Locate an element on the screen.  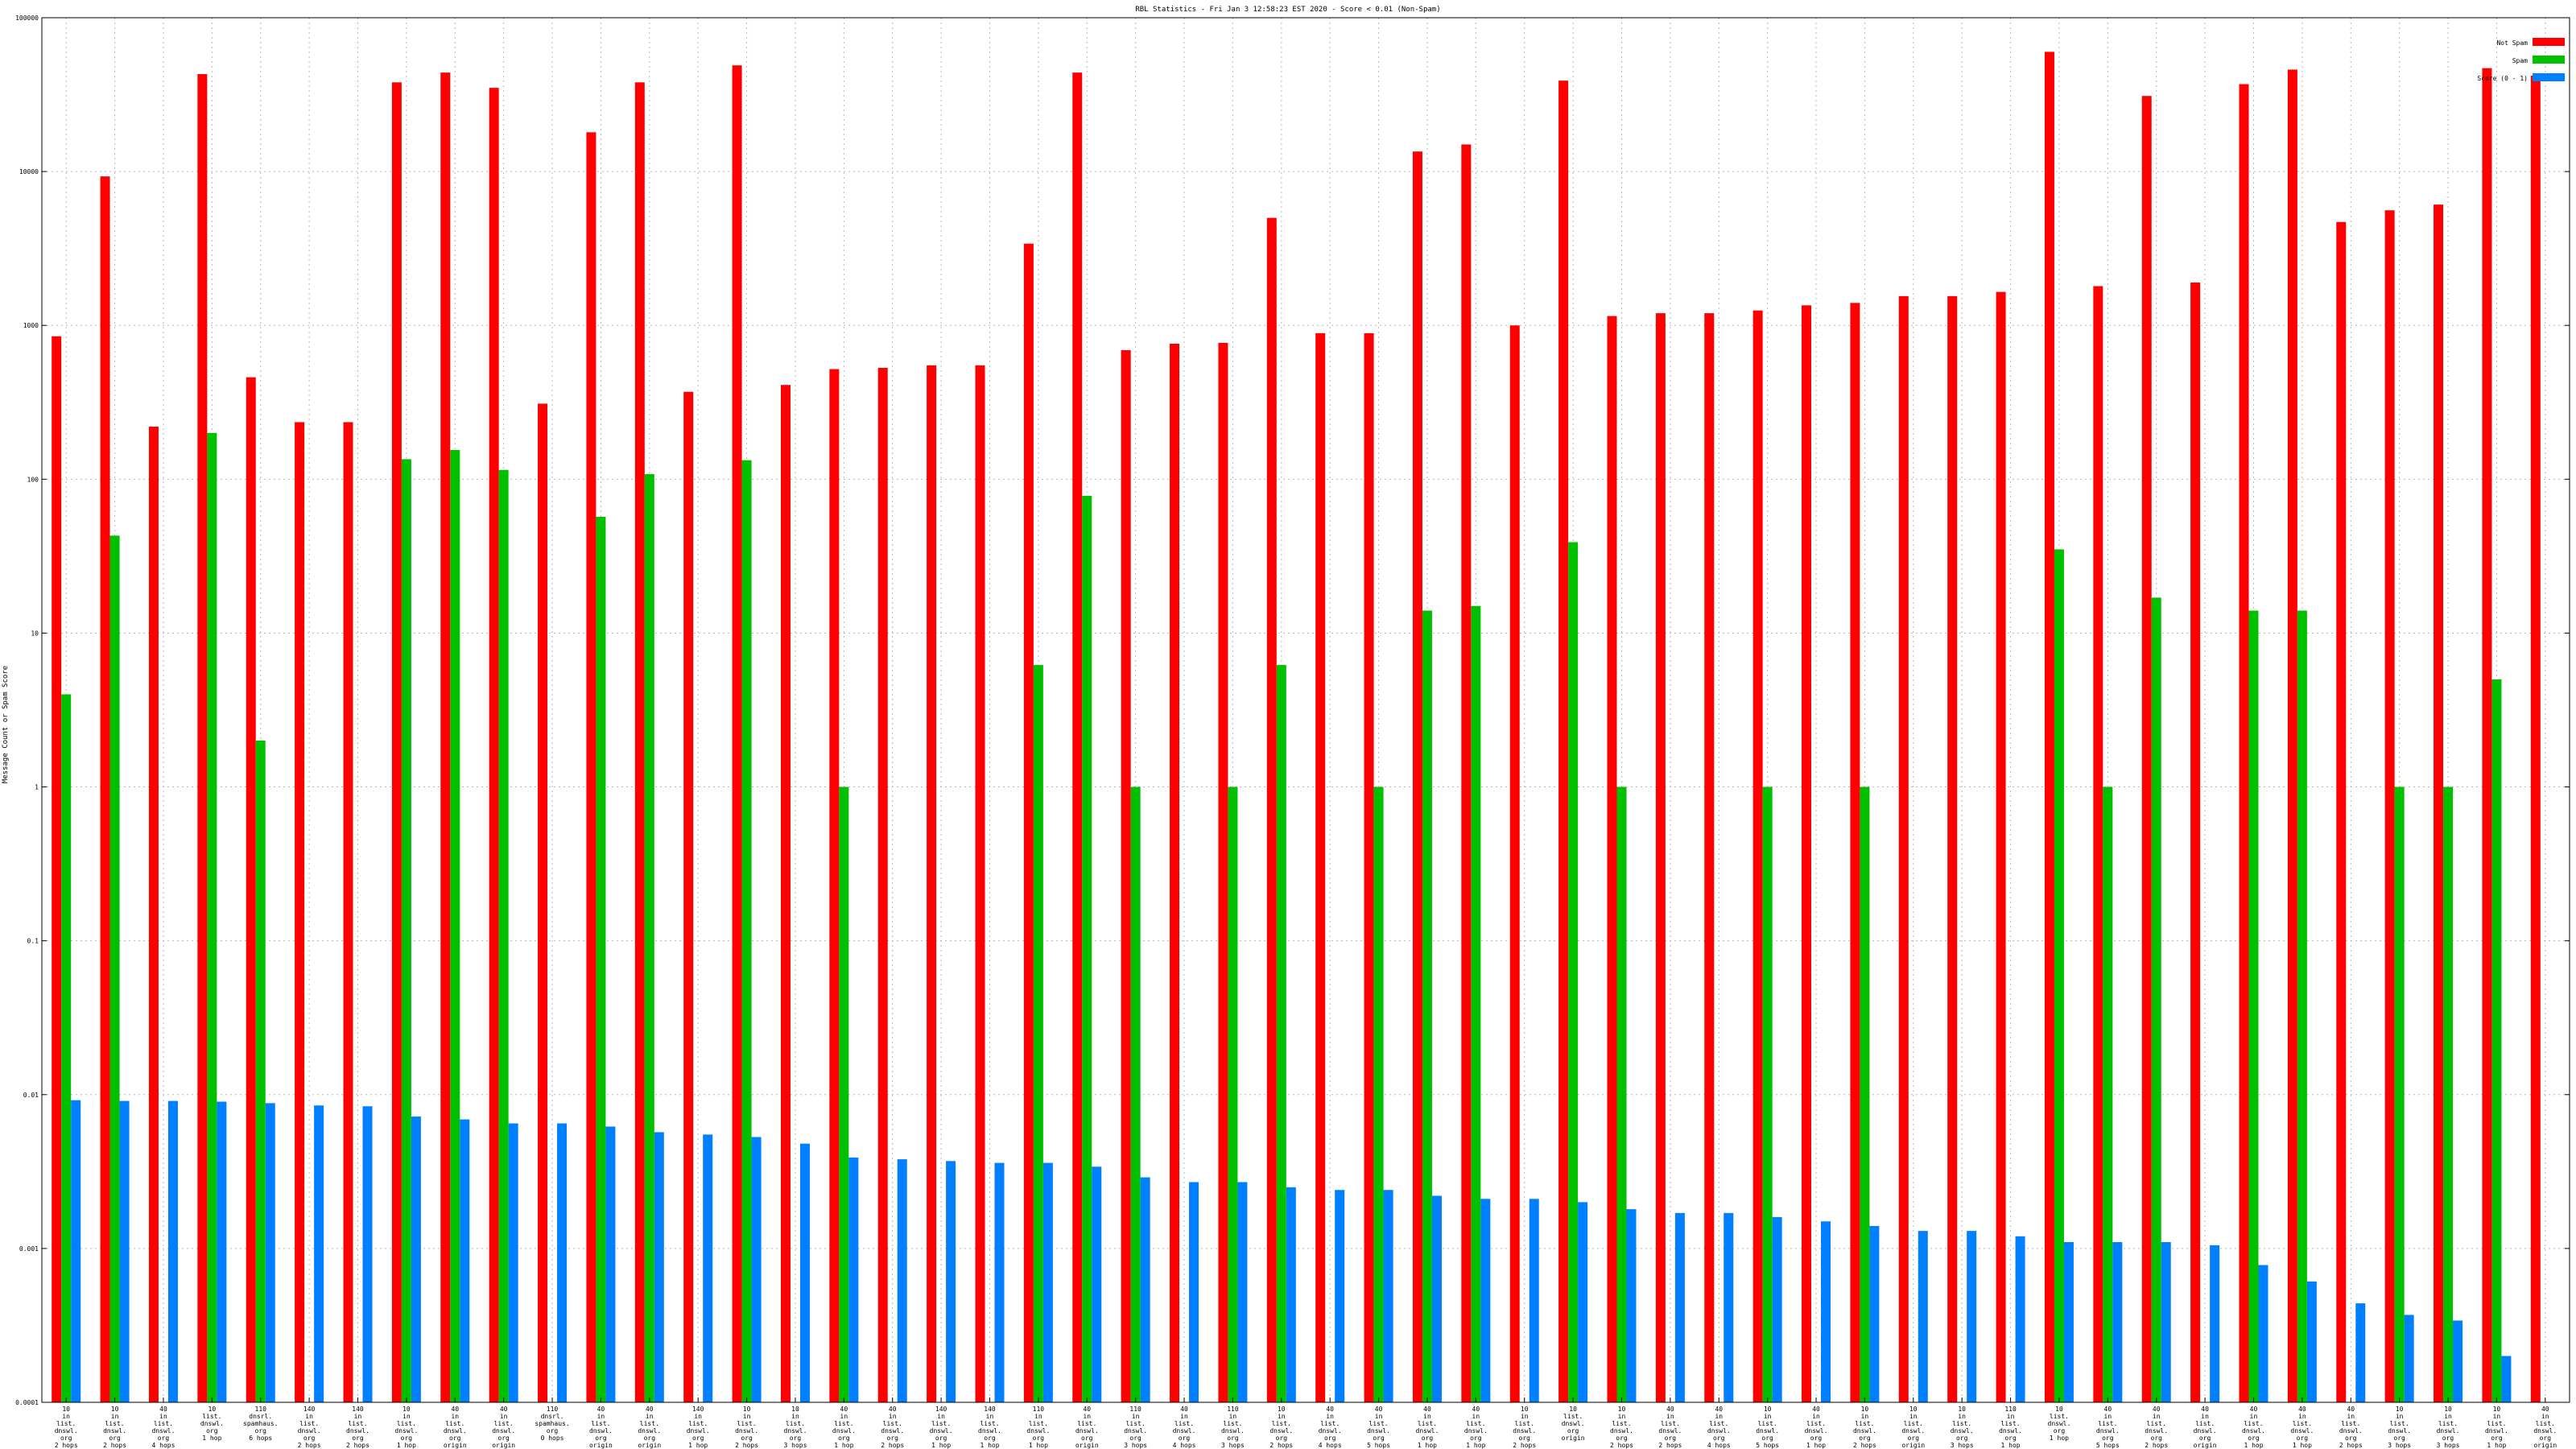
category-label-line: spamhaus. is located at coordinates (552, 1423).